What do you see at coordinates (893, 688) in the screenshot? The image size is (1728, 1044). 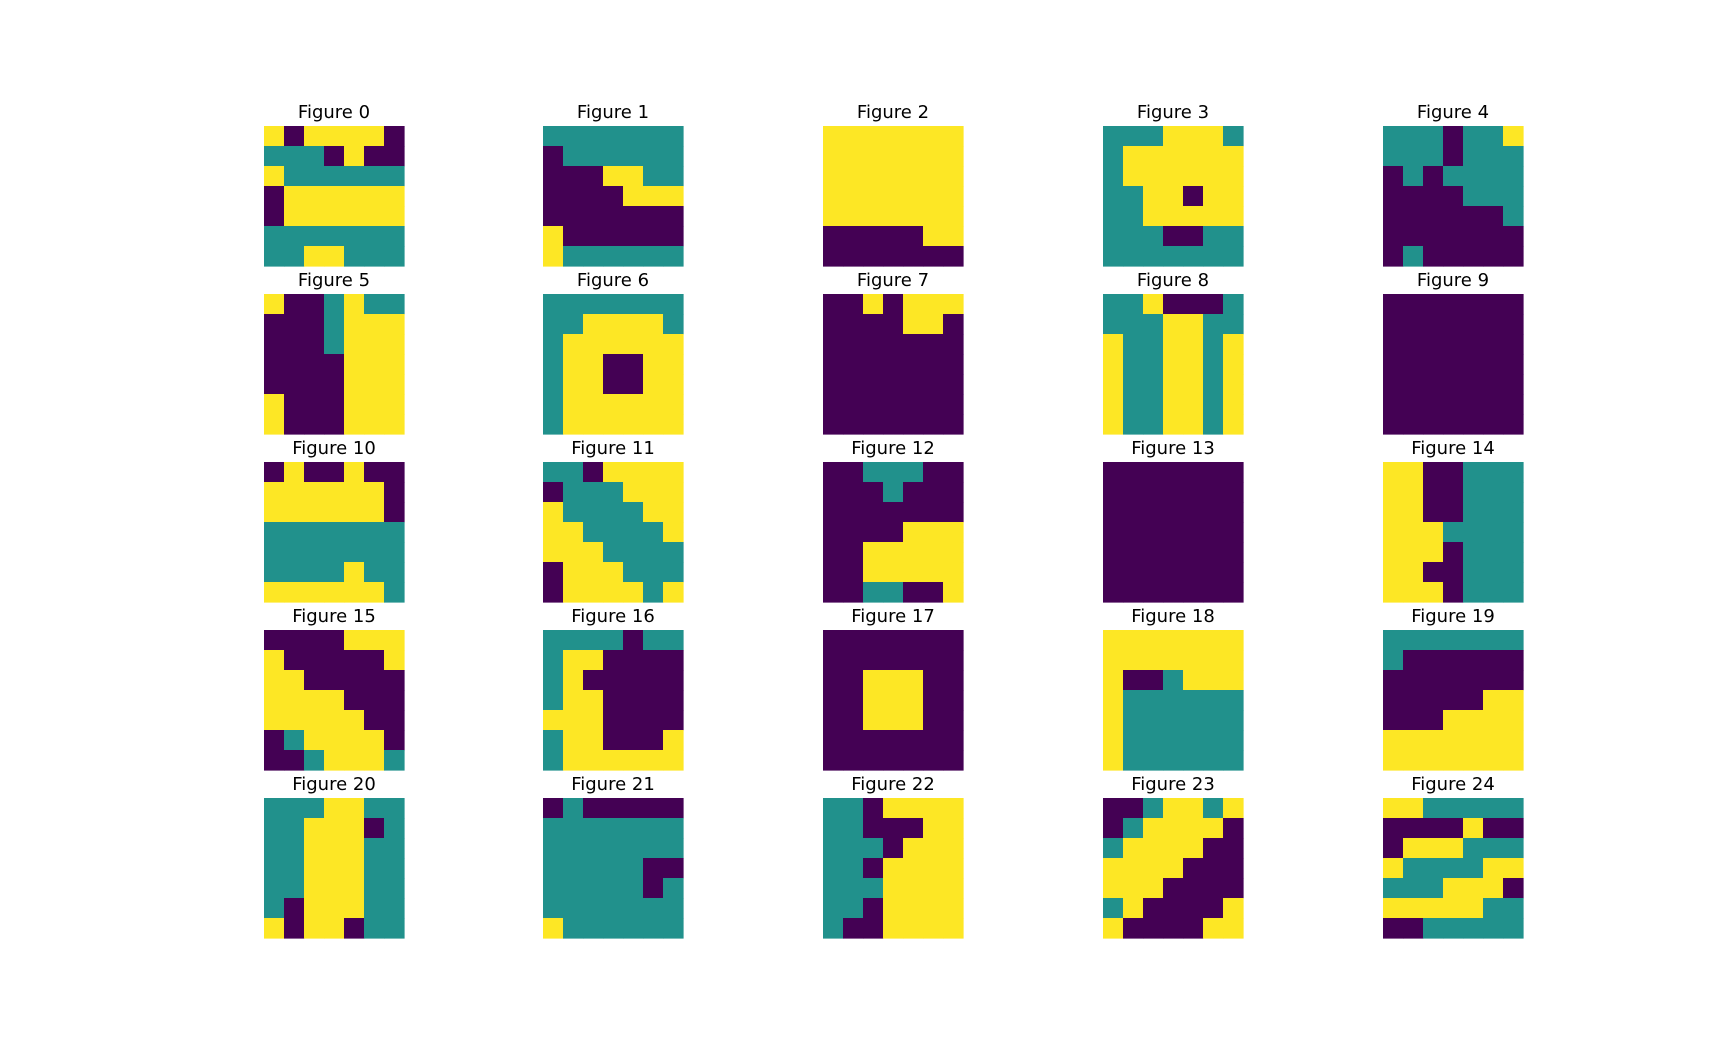 I see `heatmap-panel-17: Figure 17` at bounding box center [893, 688].